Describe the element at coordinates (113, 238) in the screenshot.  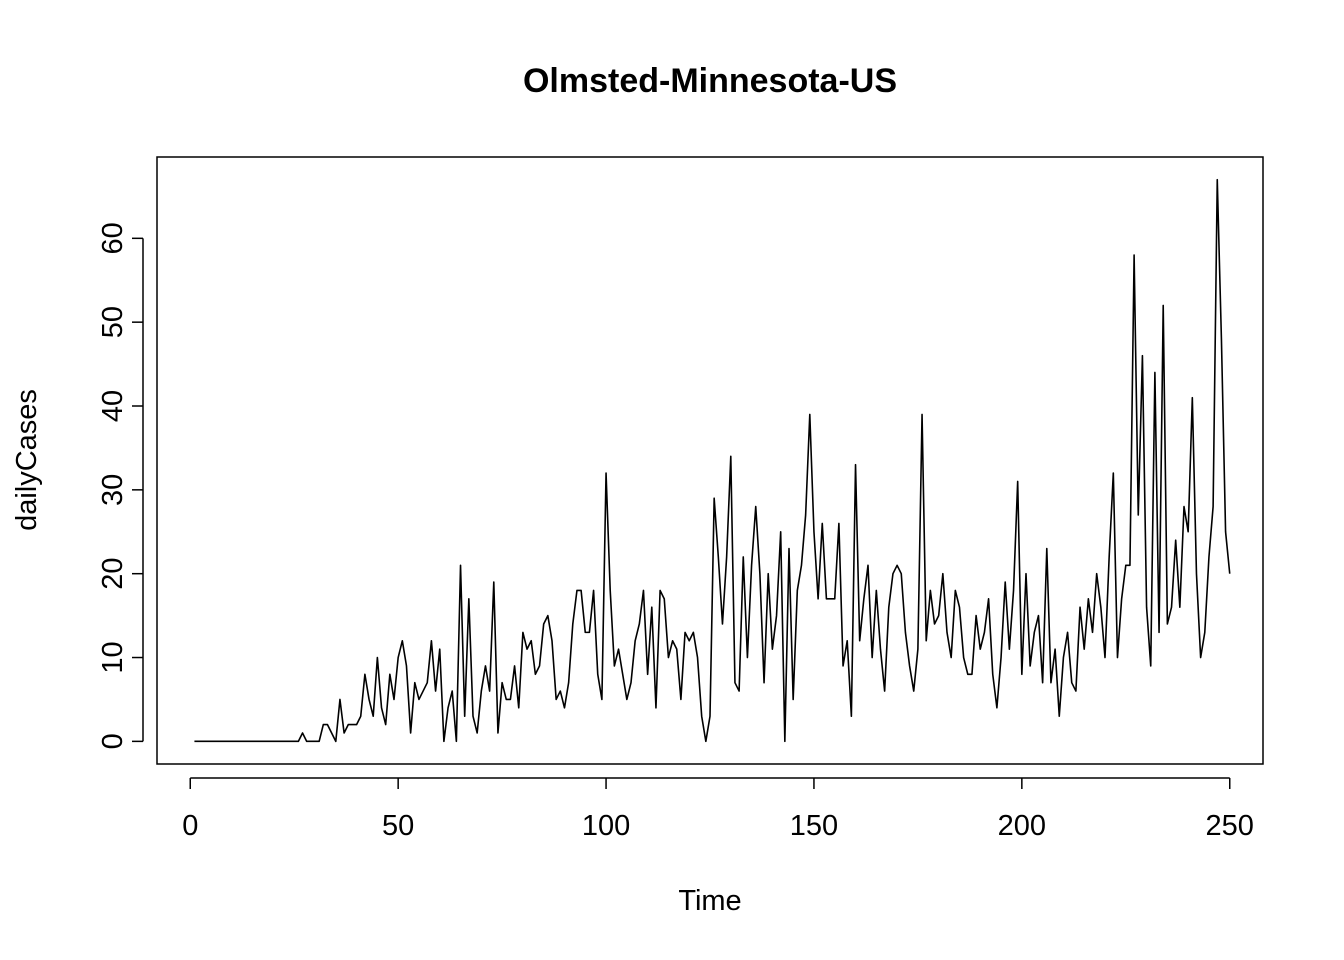
I see `y-tick-label: 60` at that location.